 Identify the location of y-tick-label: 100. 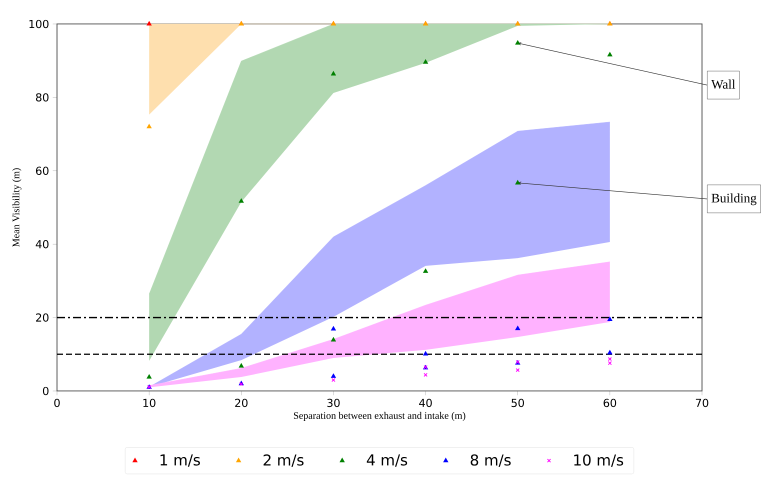
(38, 24).